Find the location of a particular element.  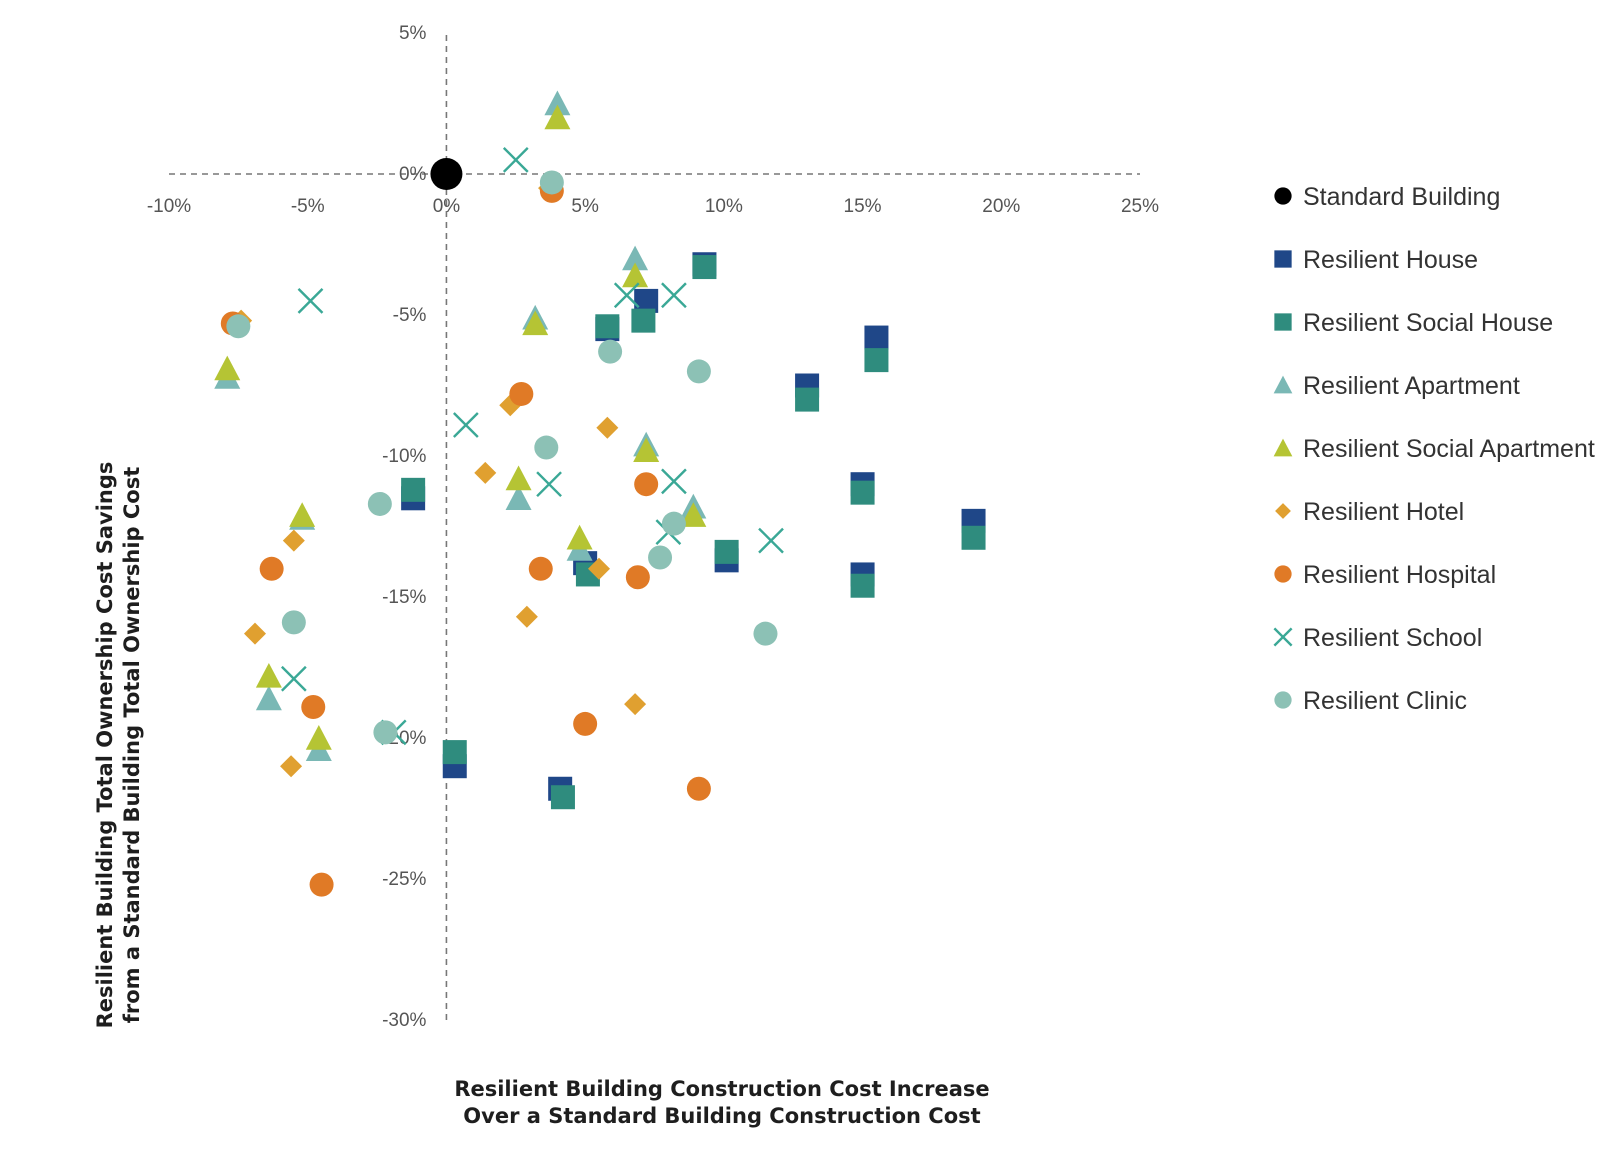

x-tick-label: 0% is located at coordinates (447, 206).